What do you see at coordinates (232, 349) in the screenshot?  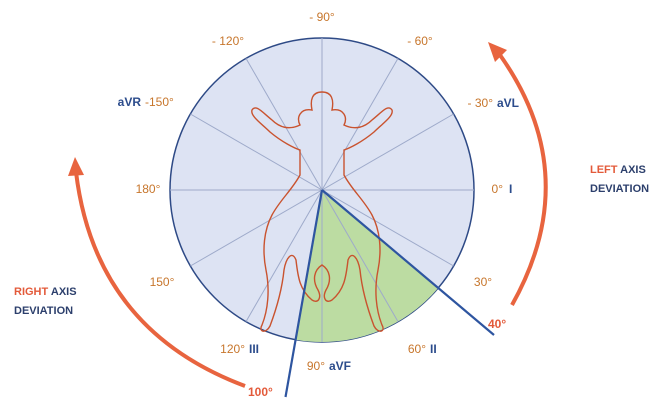 I see `angle-label: 120°` at bounding box center [232, 349].